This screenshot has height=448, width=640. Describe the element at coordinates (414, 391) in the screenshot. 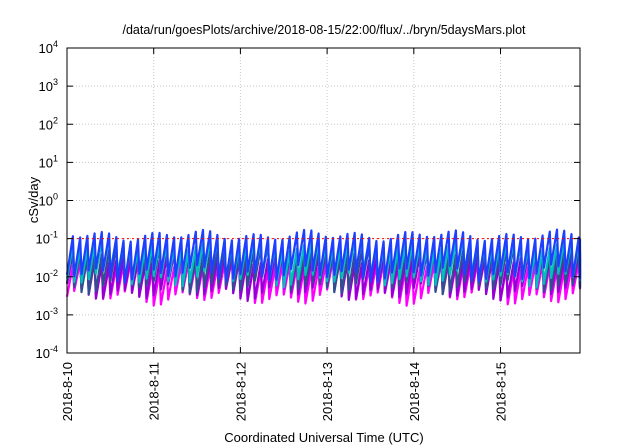

I see `x-tick-label: 2018-8-14` at that location.